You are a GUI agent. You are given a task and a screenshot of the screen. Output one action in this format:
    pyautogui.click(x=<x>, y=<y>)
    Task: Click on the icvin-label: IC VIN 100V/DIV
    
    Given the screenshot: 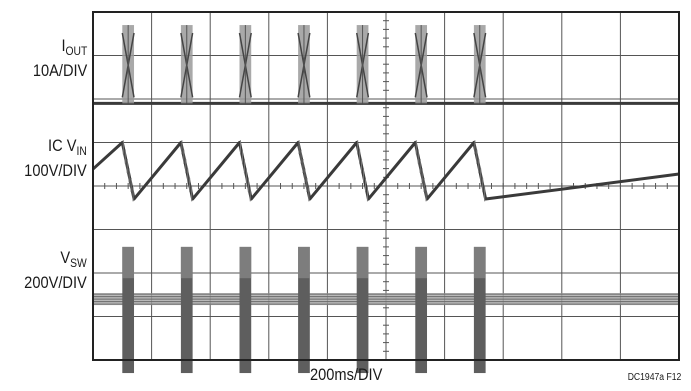 What is the action you would take?
    pyautogui.click(x=55, y=158)
    